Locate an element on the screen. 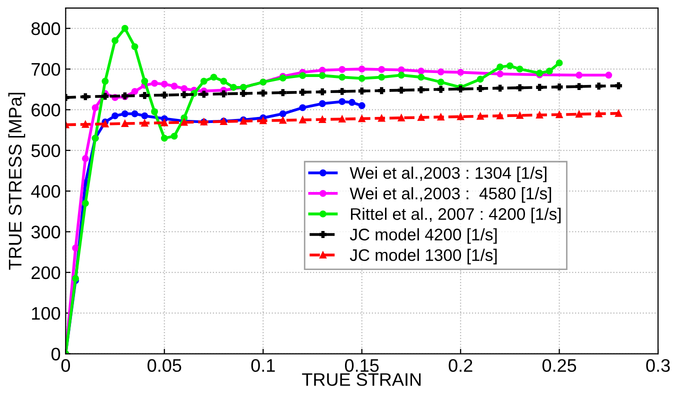 The height and width of the screenshot is (402, 677). y-tick-label: 400 is located at coordinates (45, 191).